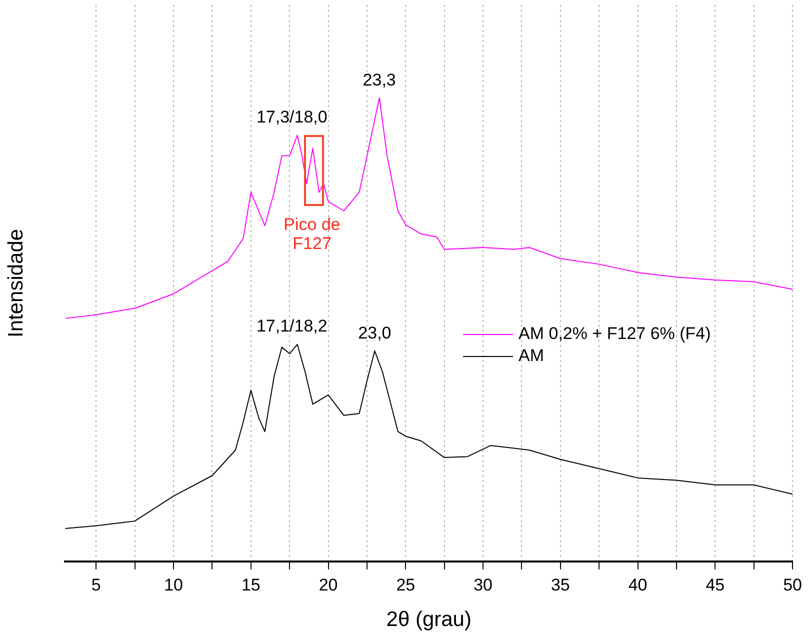 This screenshot has height=637, width=808. Describe the element at coordinates (173, 584) in the screenshot. I see `x-tick-label: 10` at that location.